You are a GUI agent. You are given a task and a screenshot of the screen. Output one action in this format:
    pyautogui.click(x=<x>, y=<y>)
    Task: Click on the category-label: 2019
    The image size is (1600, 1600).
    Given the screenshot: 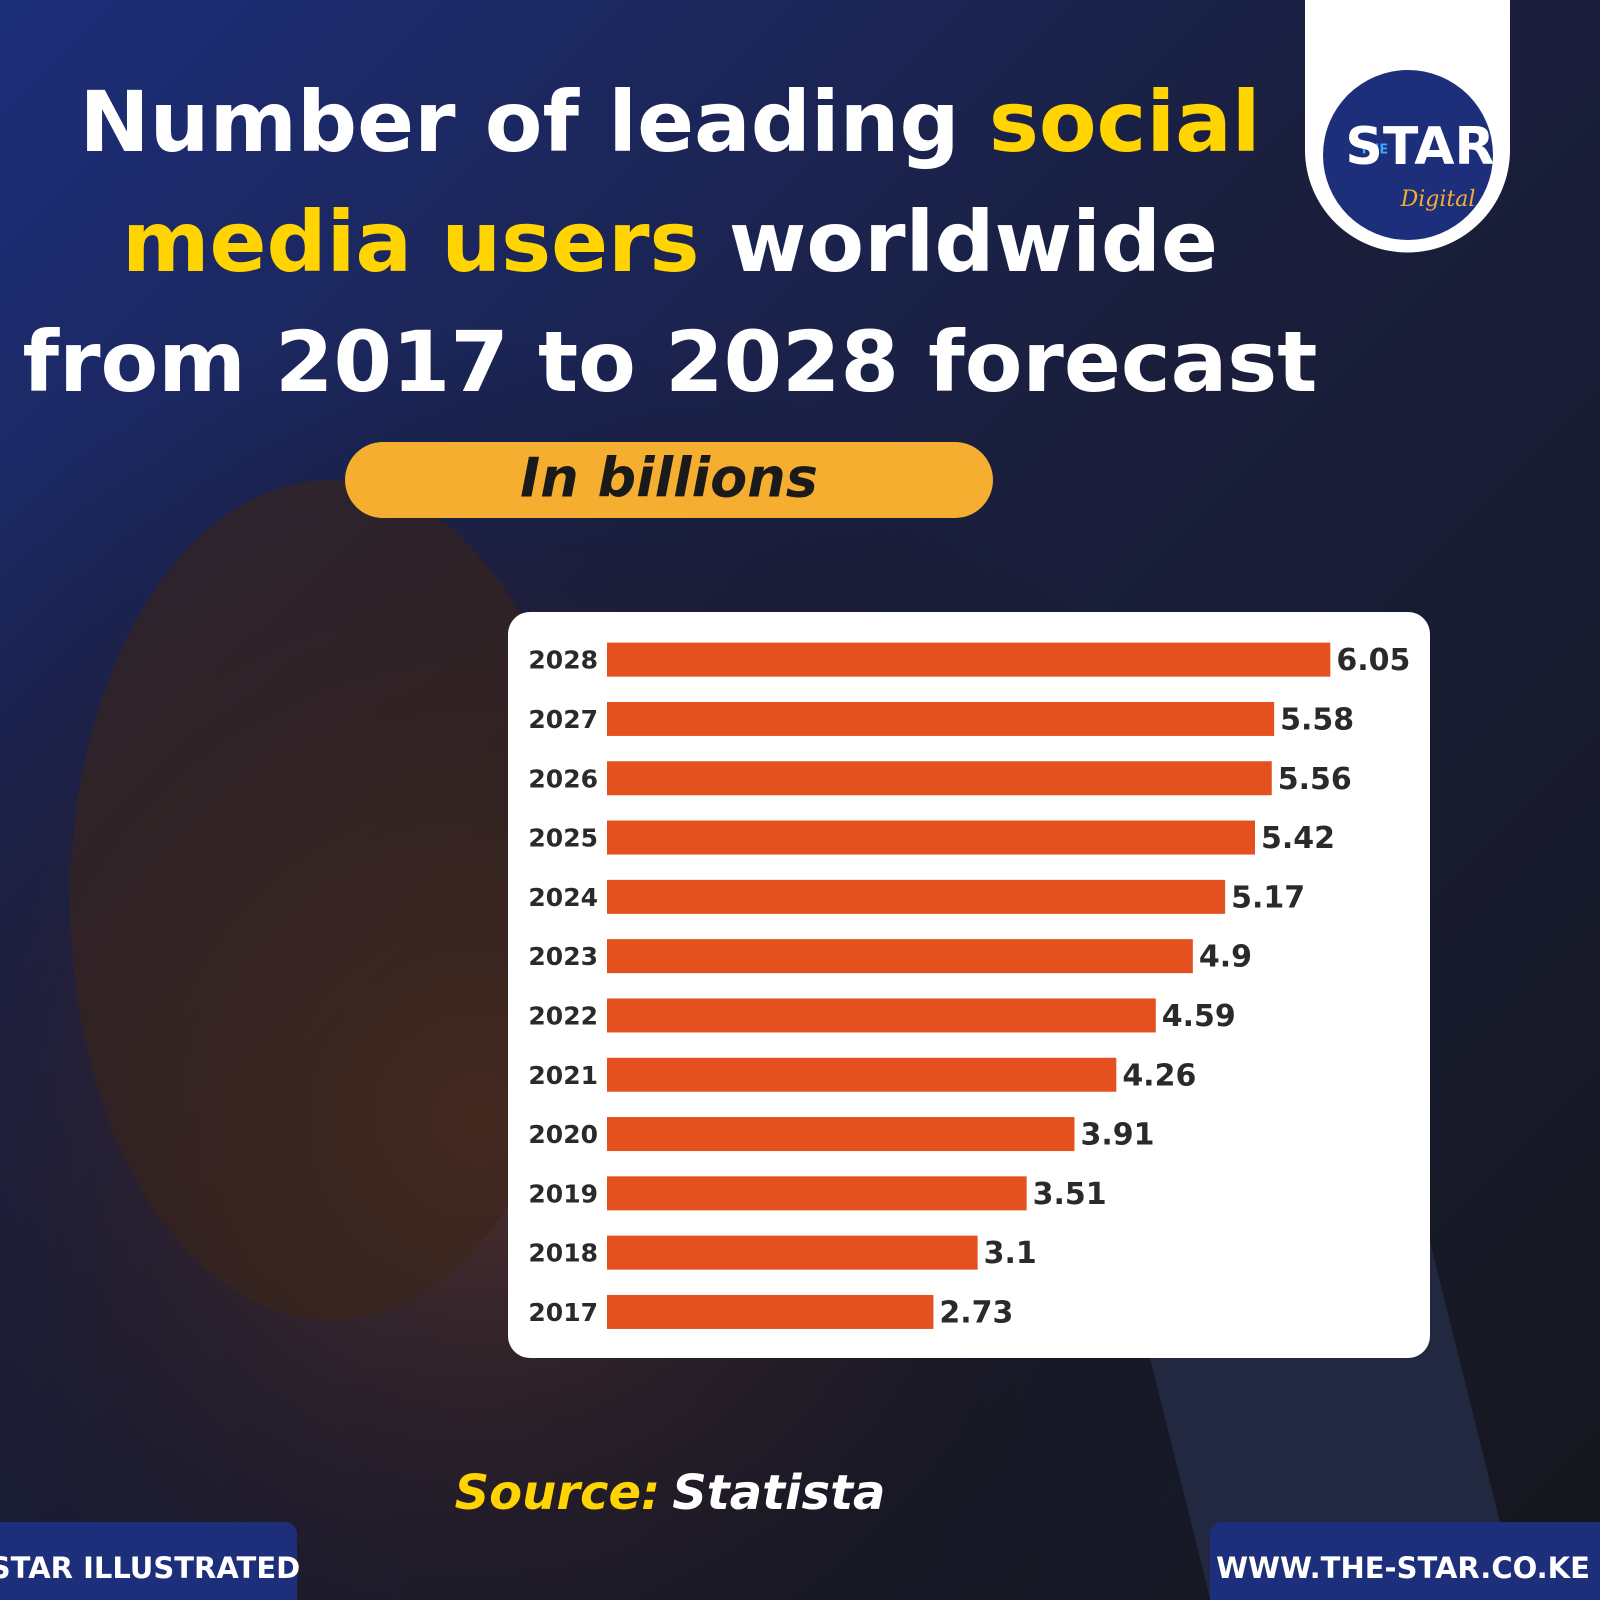 What is the action you would take?
    pyautogui.click(x=563, y=1193)
    